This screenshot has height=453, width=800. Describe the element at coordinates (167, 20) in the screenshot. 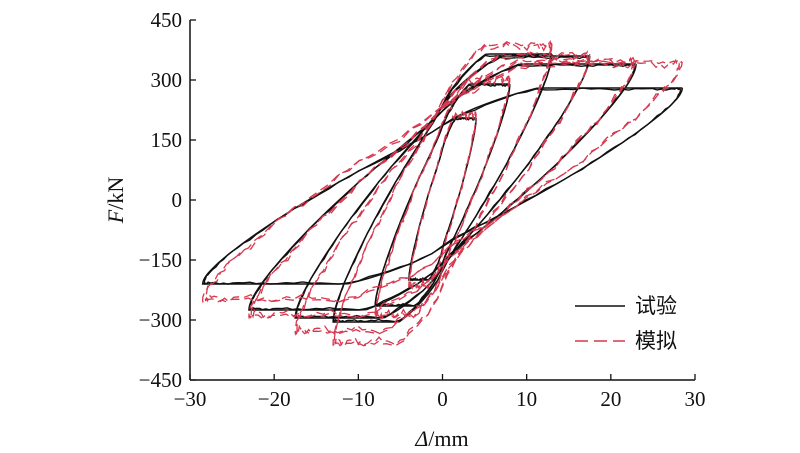

I see `y-tick-label: 450` at that location.